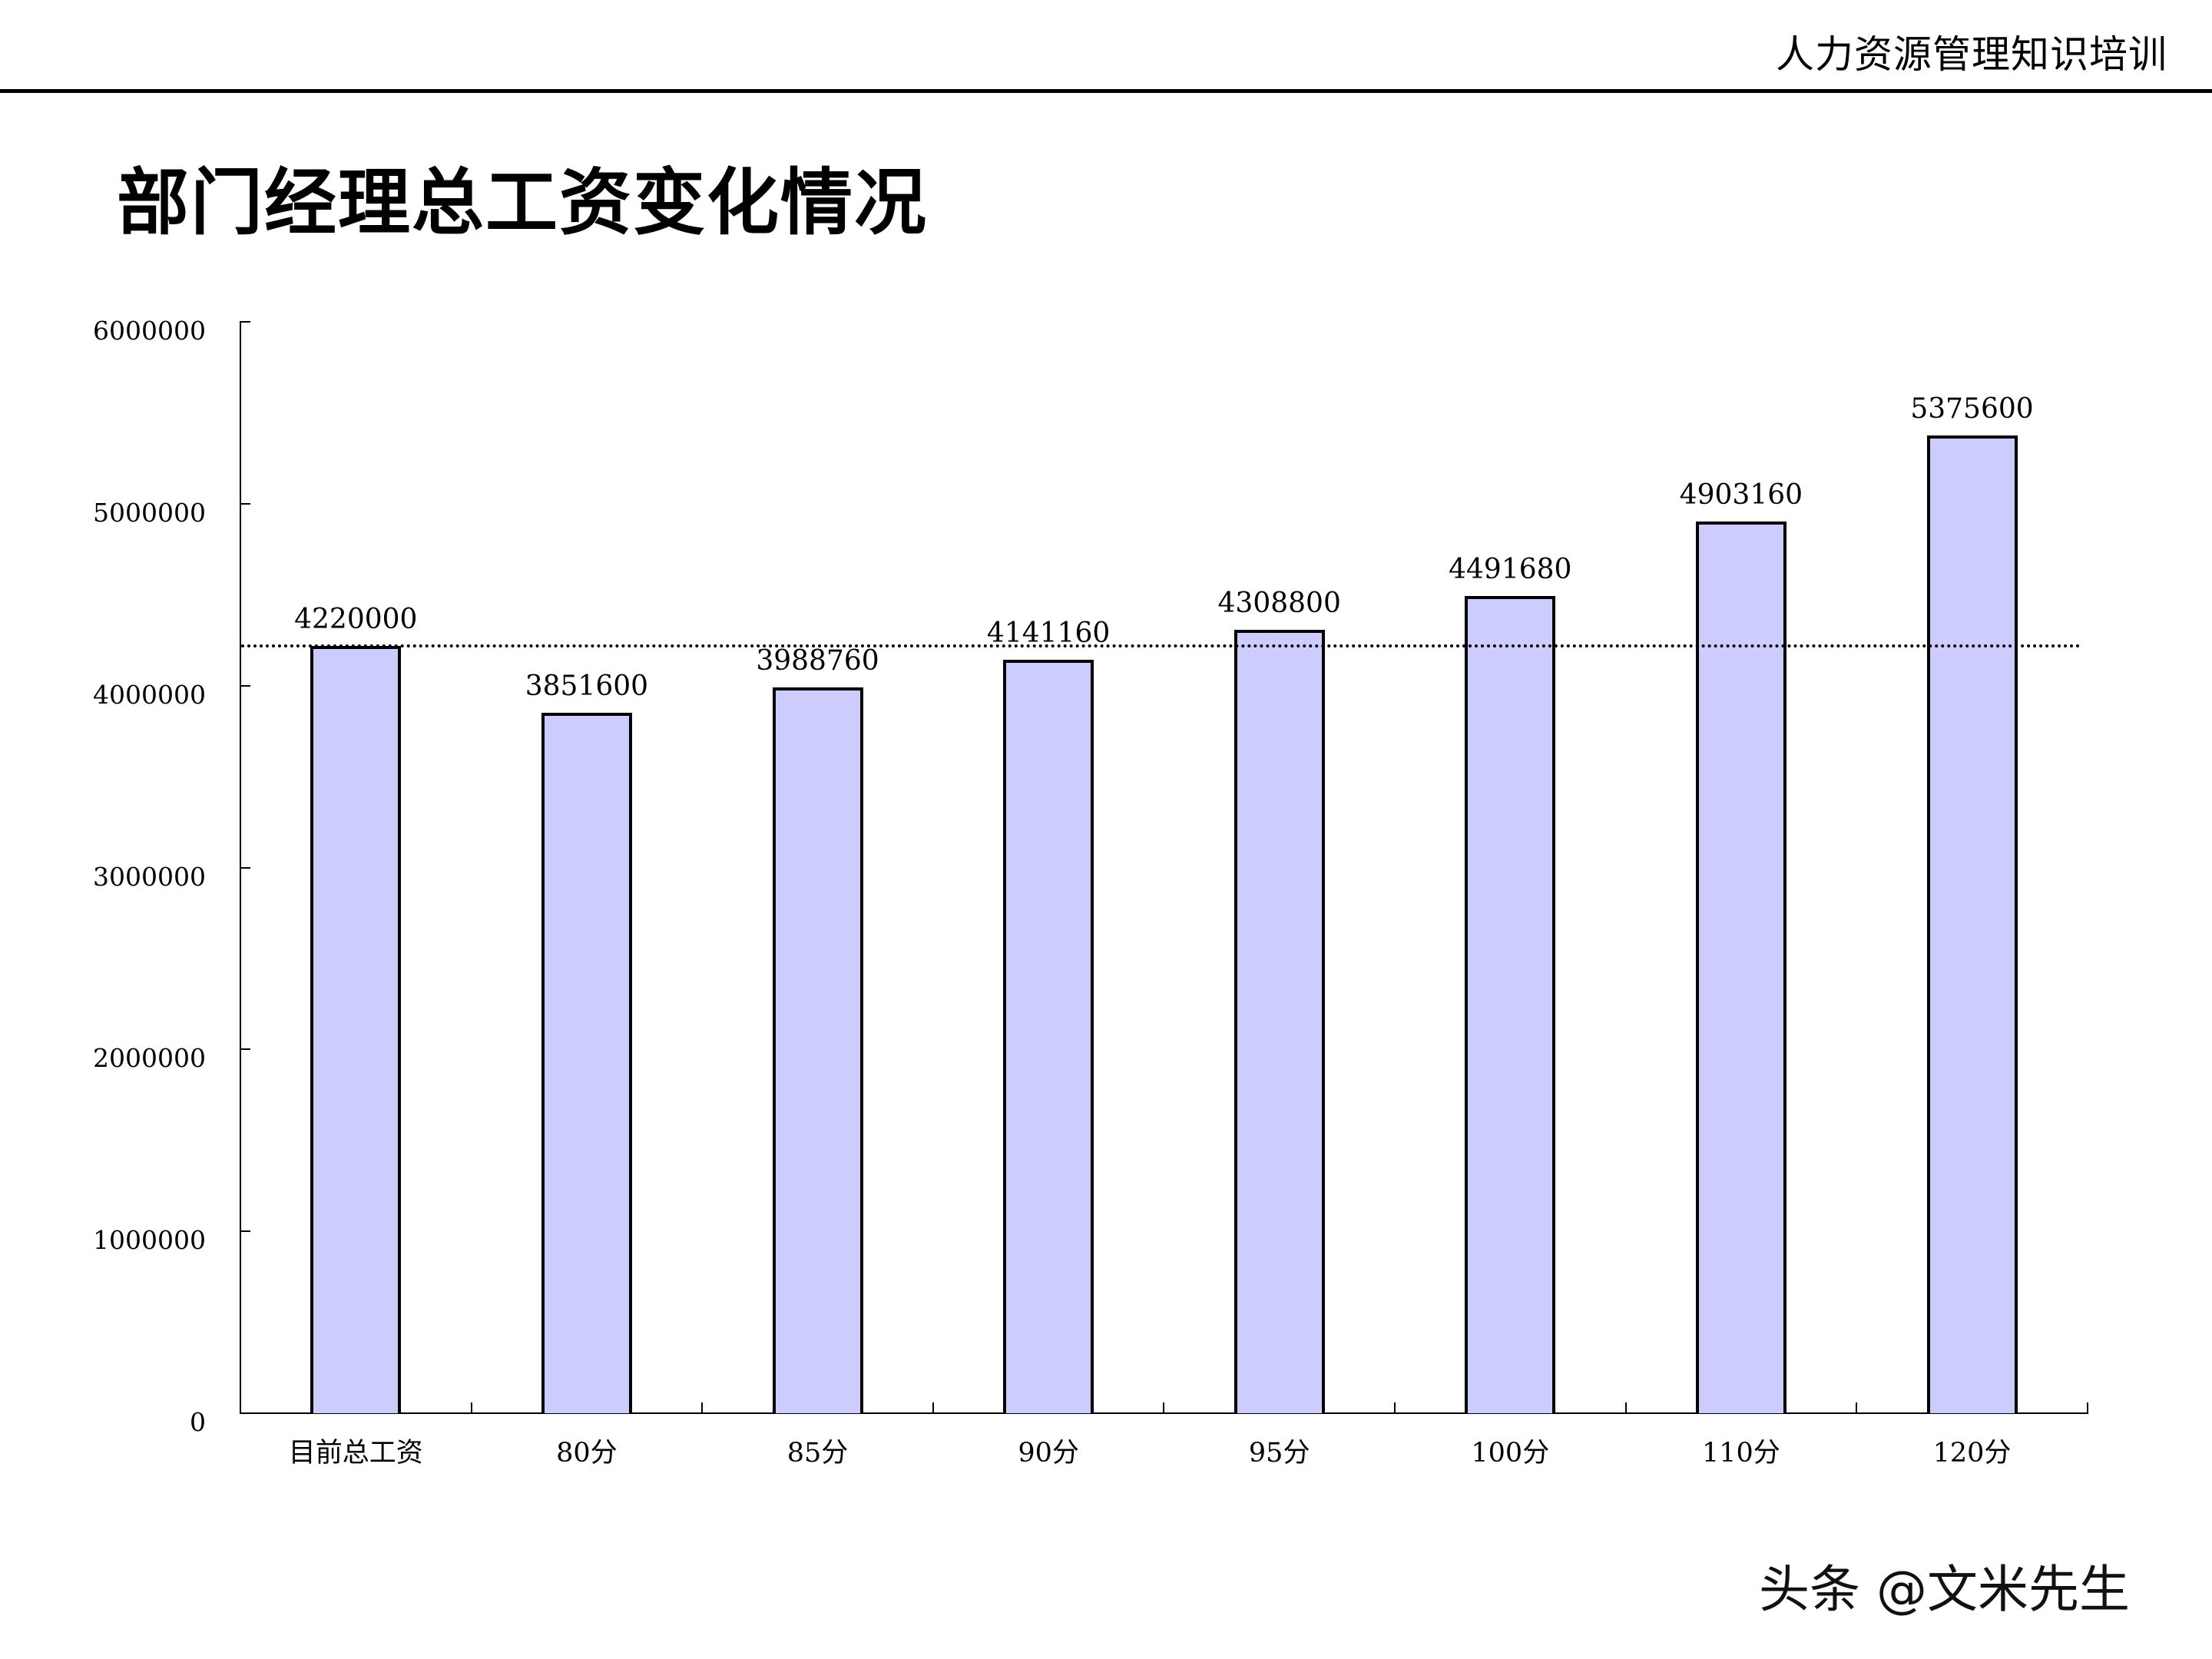 Image resolution: width=2212 pixels, height=1659 pixels. I want to click on x-tick-label: 95分, so click(1279, 1454).